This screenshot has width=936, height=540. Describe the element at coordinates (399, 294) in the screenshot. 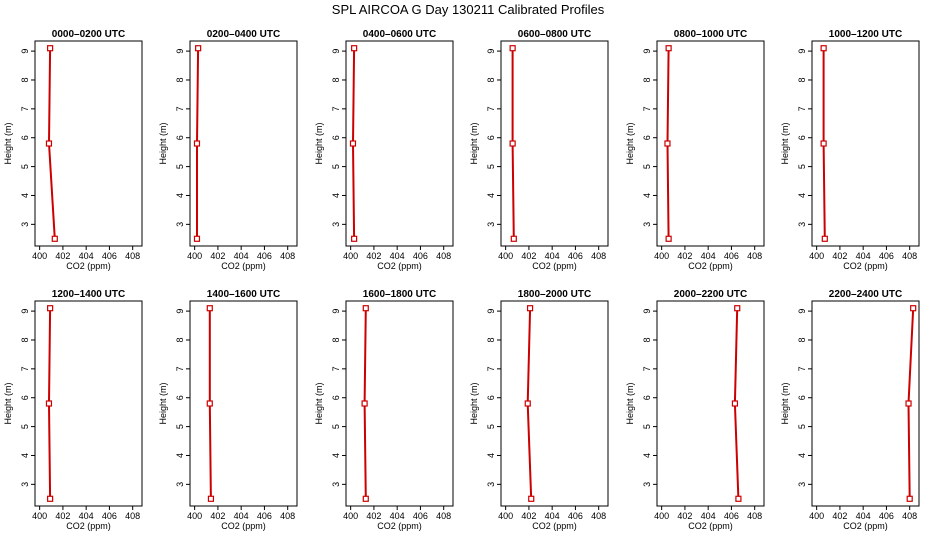

I see `panel-title: 1600–1800 UTC` at that location.